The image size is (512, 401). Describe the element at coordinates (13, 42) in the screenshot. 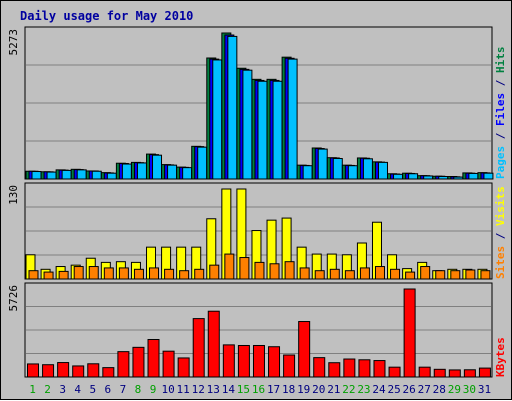

I see `y-max-label-hits: 5273` at that location.